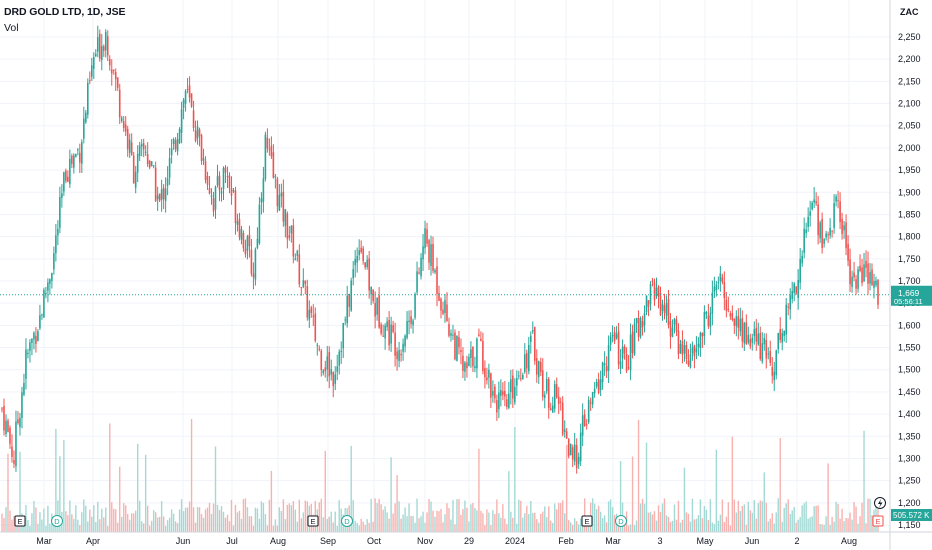  I want to click on last-volume-tag-bg, so click(911, 515).